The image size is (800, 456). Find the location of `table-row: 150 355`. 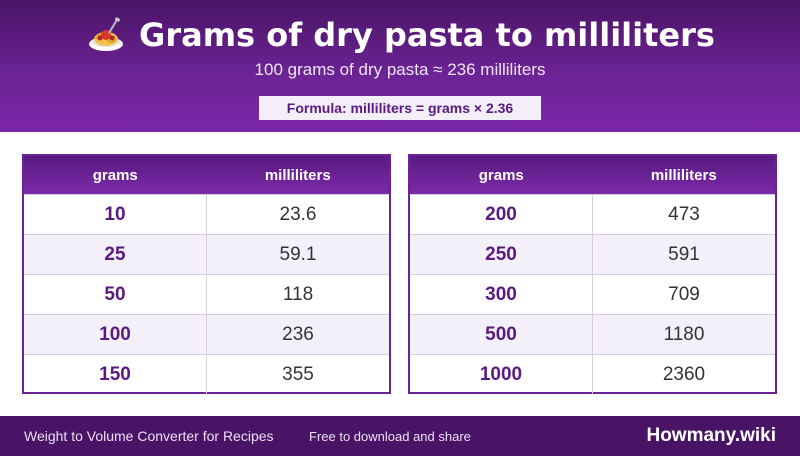

table-row: 150 355 is located at coordinates (206, 374).